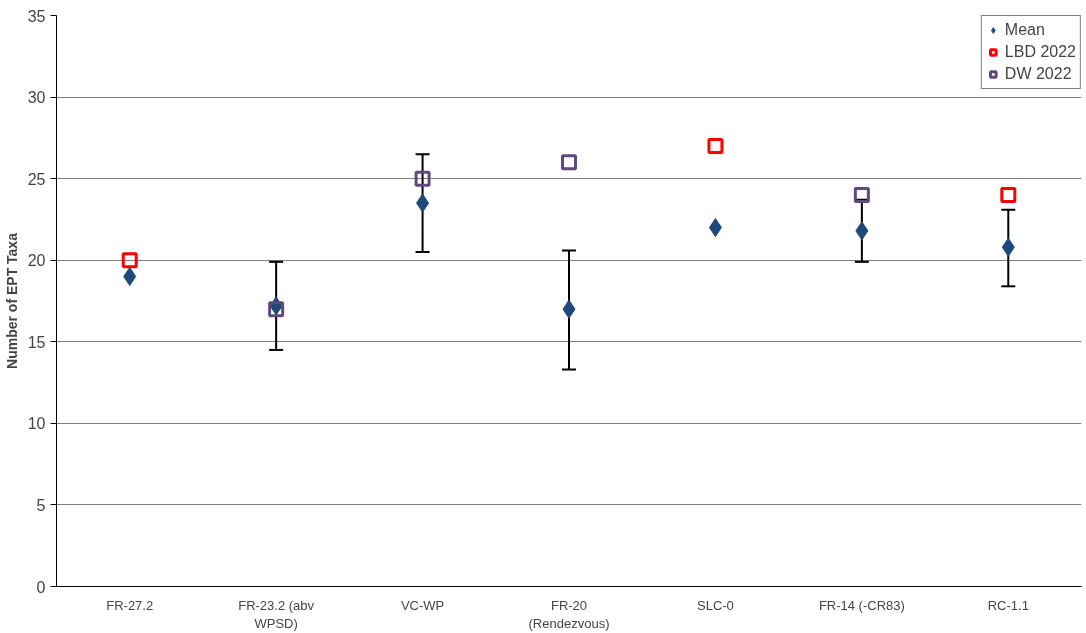 The image size is (1086, 633). Describe the element at coordinates (41, 587) in the screenshot. I see `y-tick-label: 0` at that location.